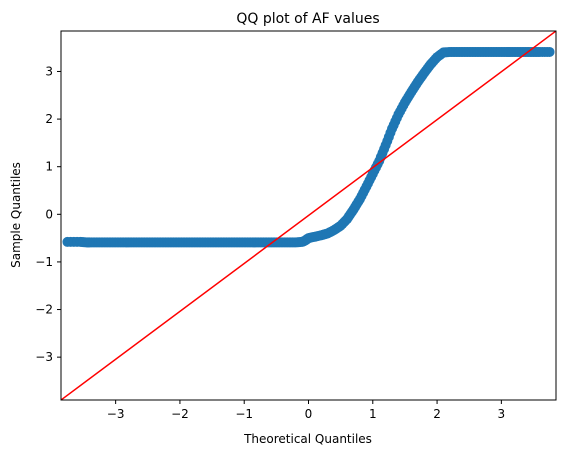 Image resolution: width=565 pixels, height=455 pixels. I want to click on y-tick-label: −1, so click(44, 262).